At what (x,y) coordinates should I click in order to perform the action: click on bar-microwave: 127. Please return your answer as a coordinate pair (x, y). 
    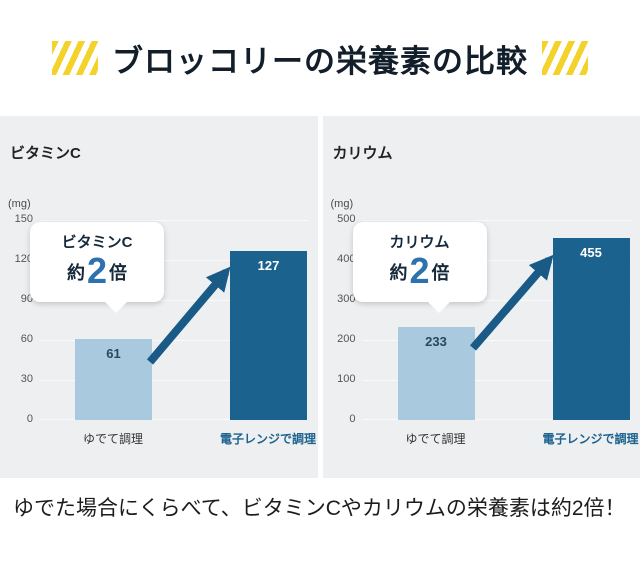
    Looking at the image, I should click on (268, 335).